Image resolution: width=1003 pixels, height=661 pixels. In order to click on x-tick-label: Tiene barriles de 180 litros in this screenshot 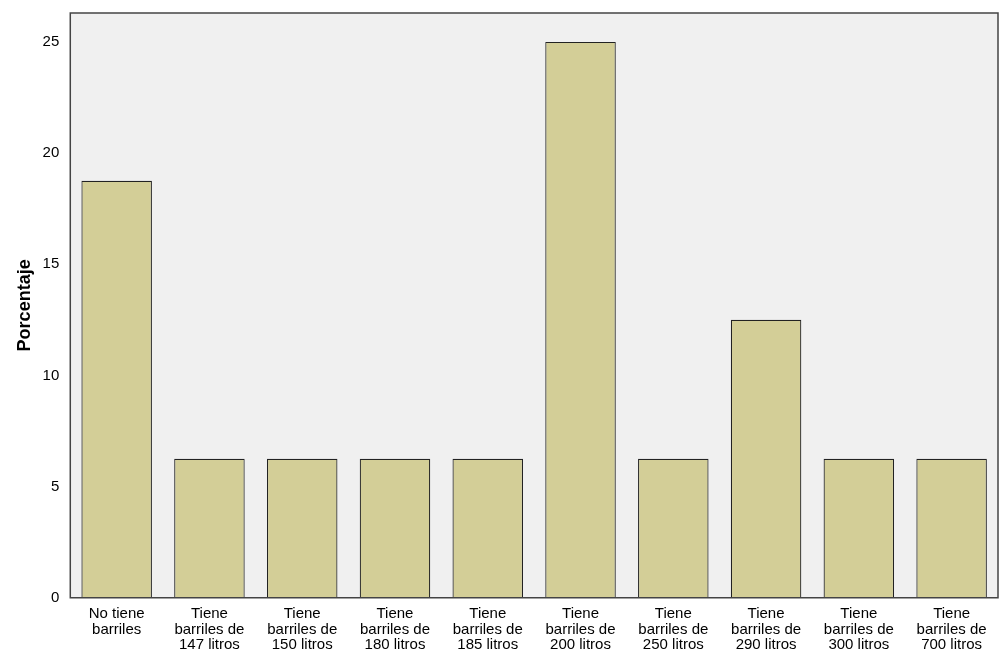, I will do `click(395, 628)`.